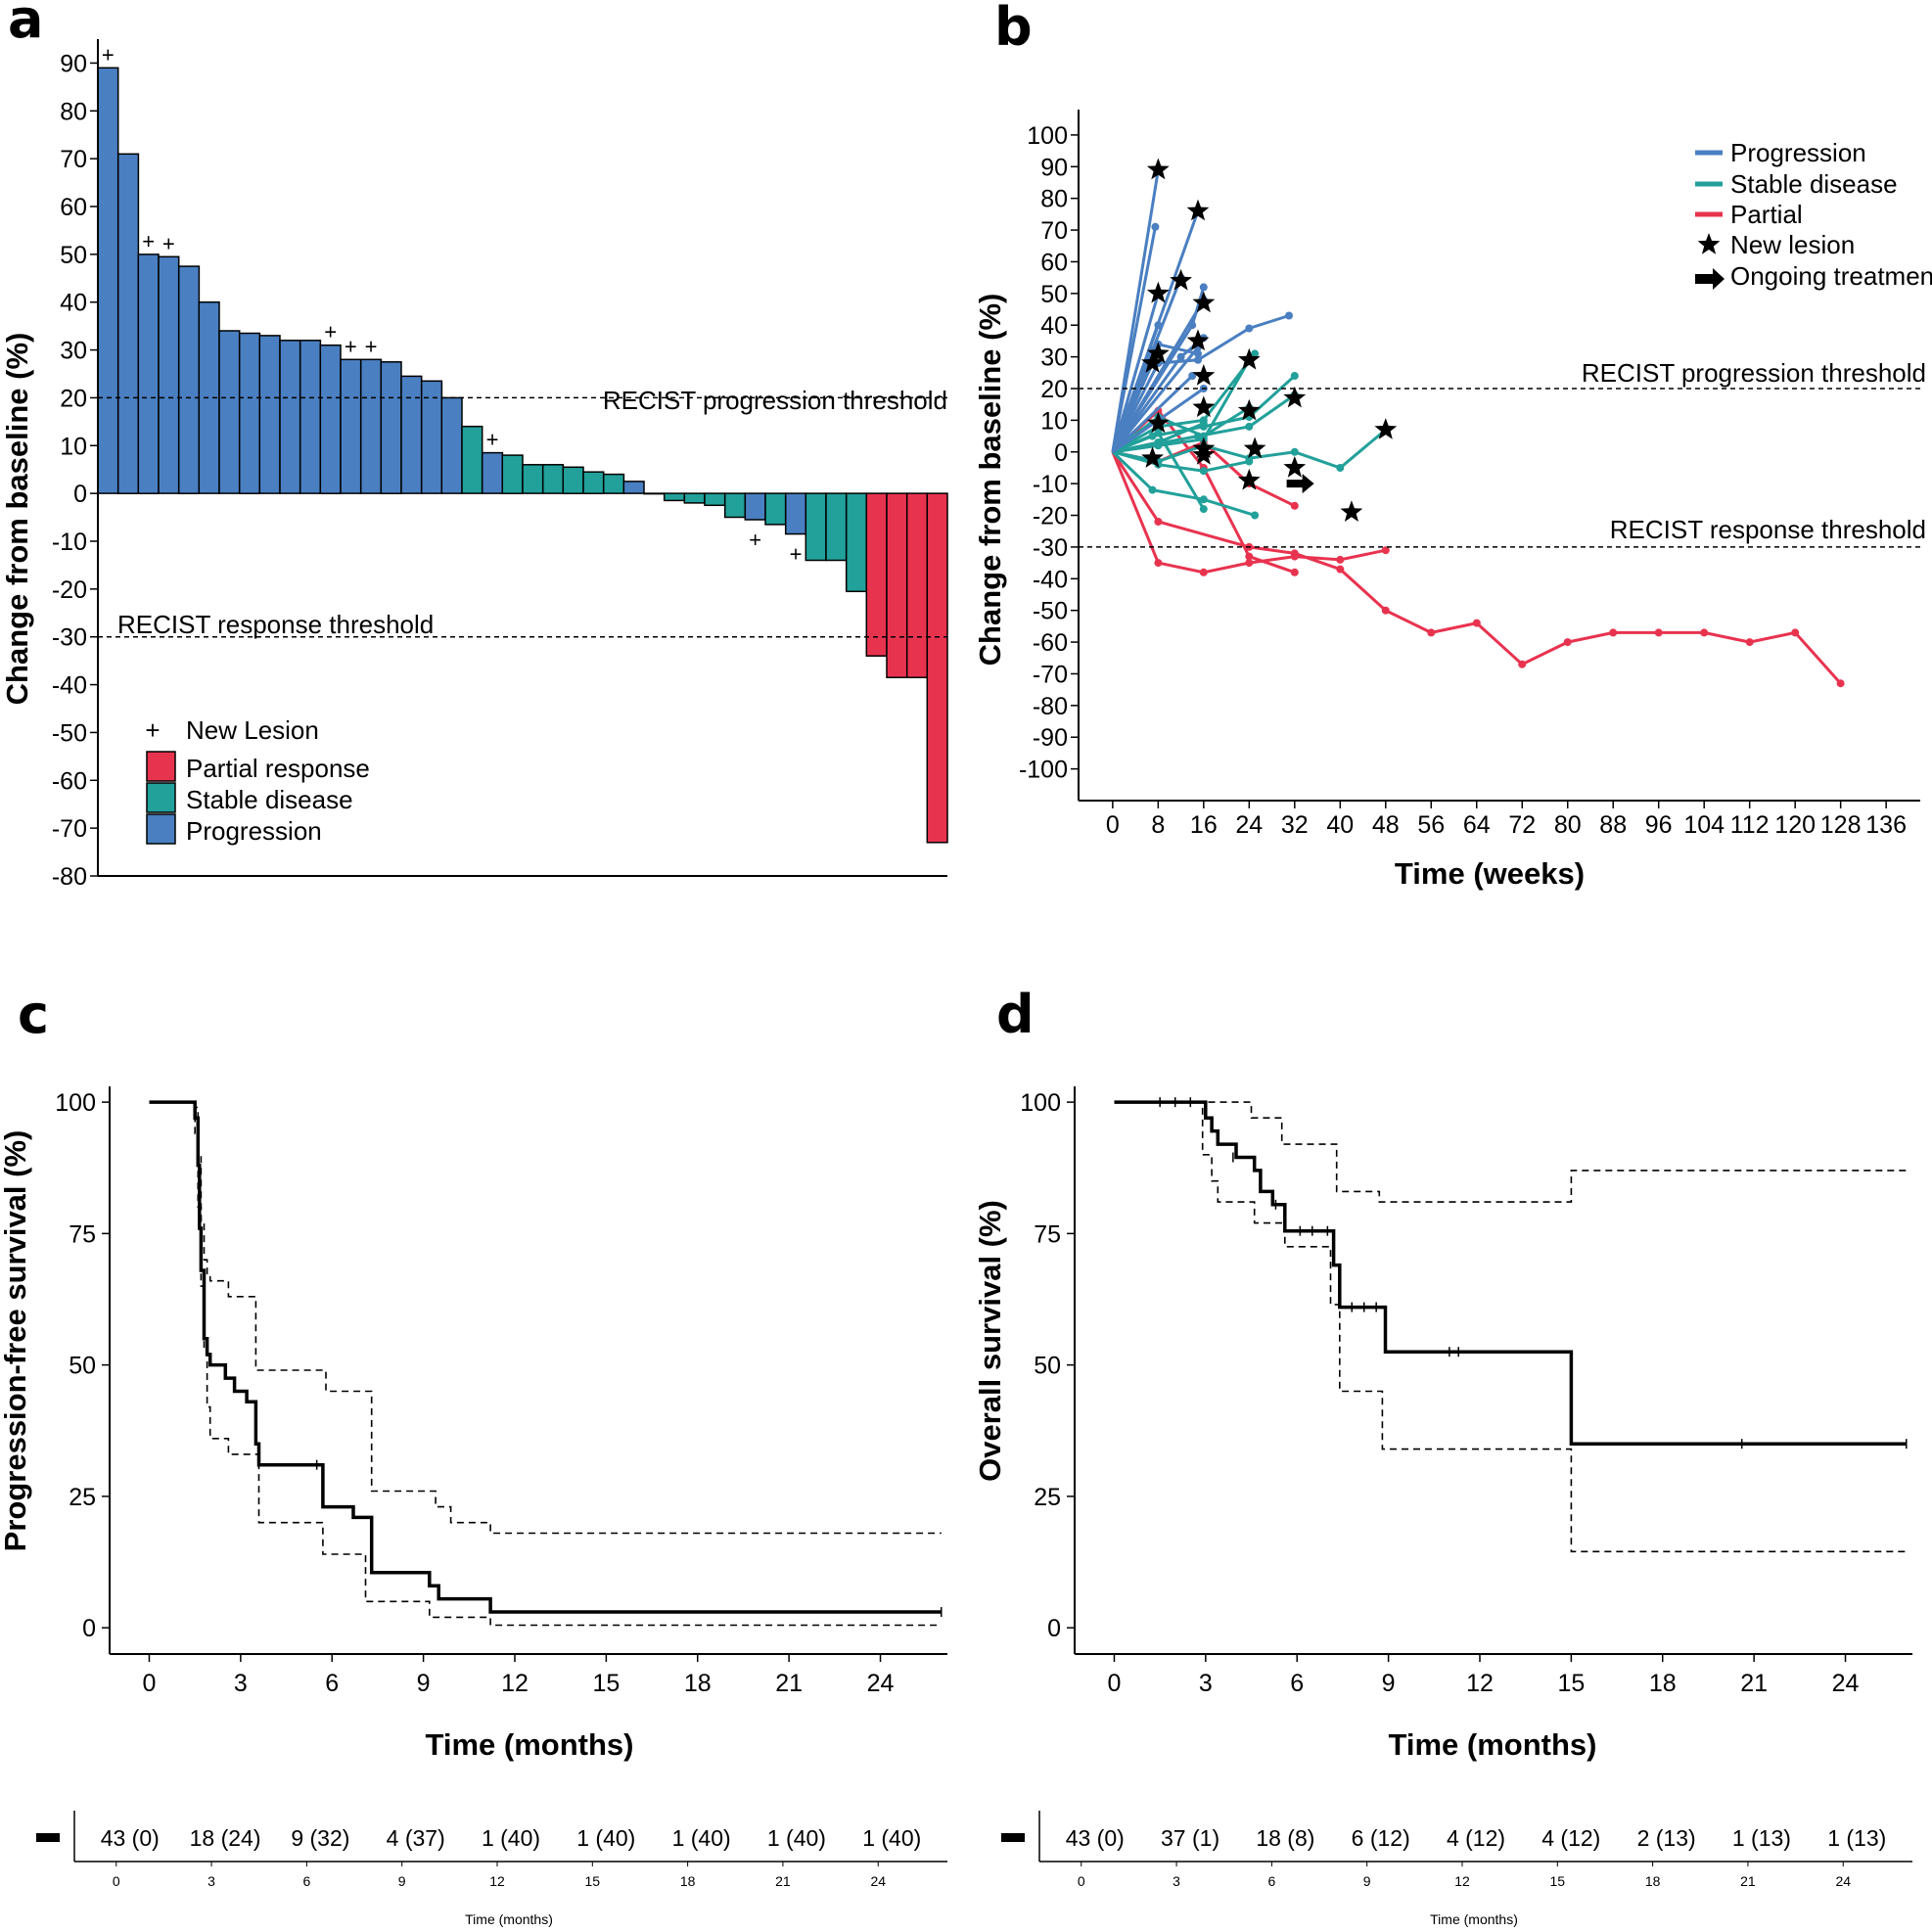 This screenshot has width=1932, height=1932. I want to click on risk-x-tick-label: 9, so click(402, 1881).